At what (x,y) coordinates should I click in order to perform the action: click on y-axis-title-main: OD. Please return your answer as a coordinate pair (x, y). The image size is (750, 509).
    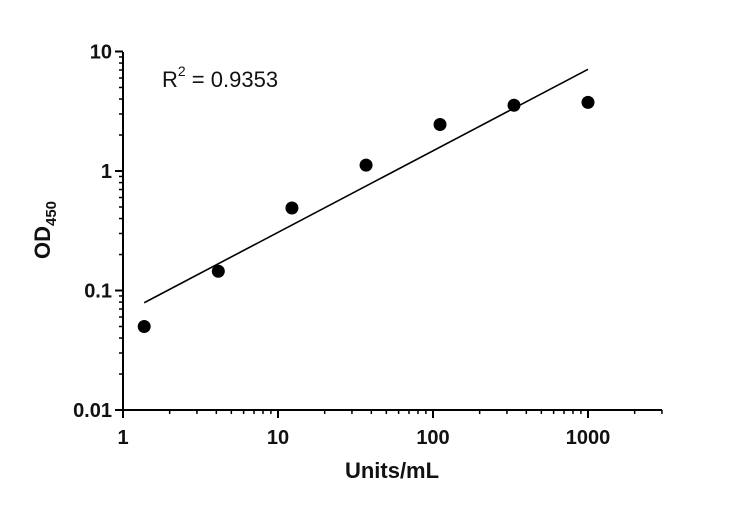
    Looking at the image, I should click on (42, 242).